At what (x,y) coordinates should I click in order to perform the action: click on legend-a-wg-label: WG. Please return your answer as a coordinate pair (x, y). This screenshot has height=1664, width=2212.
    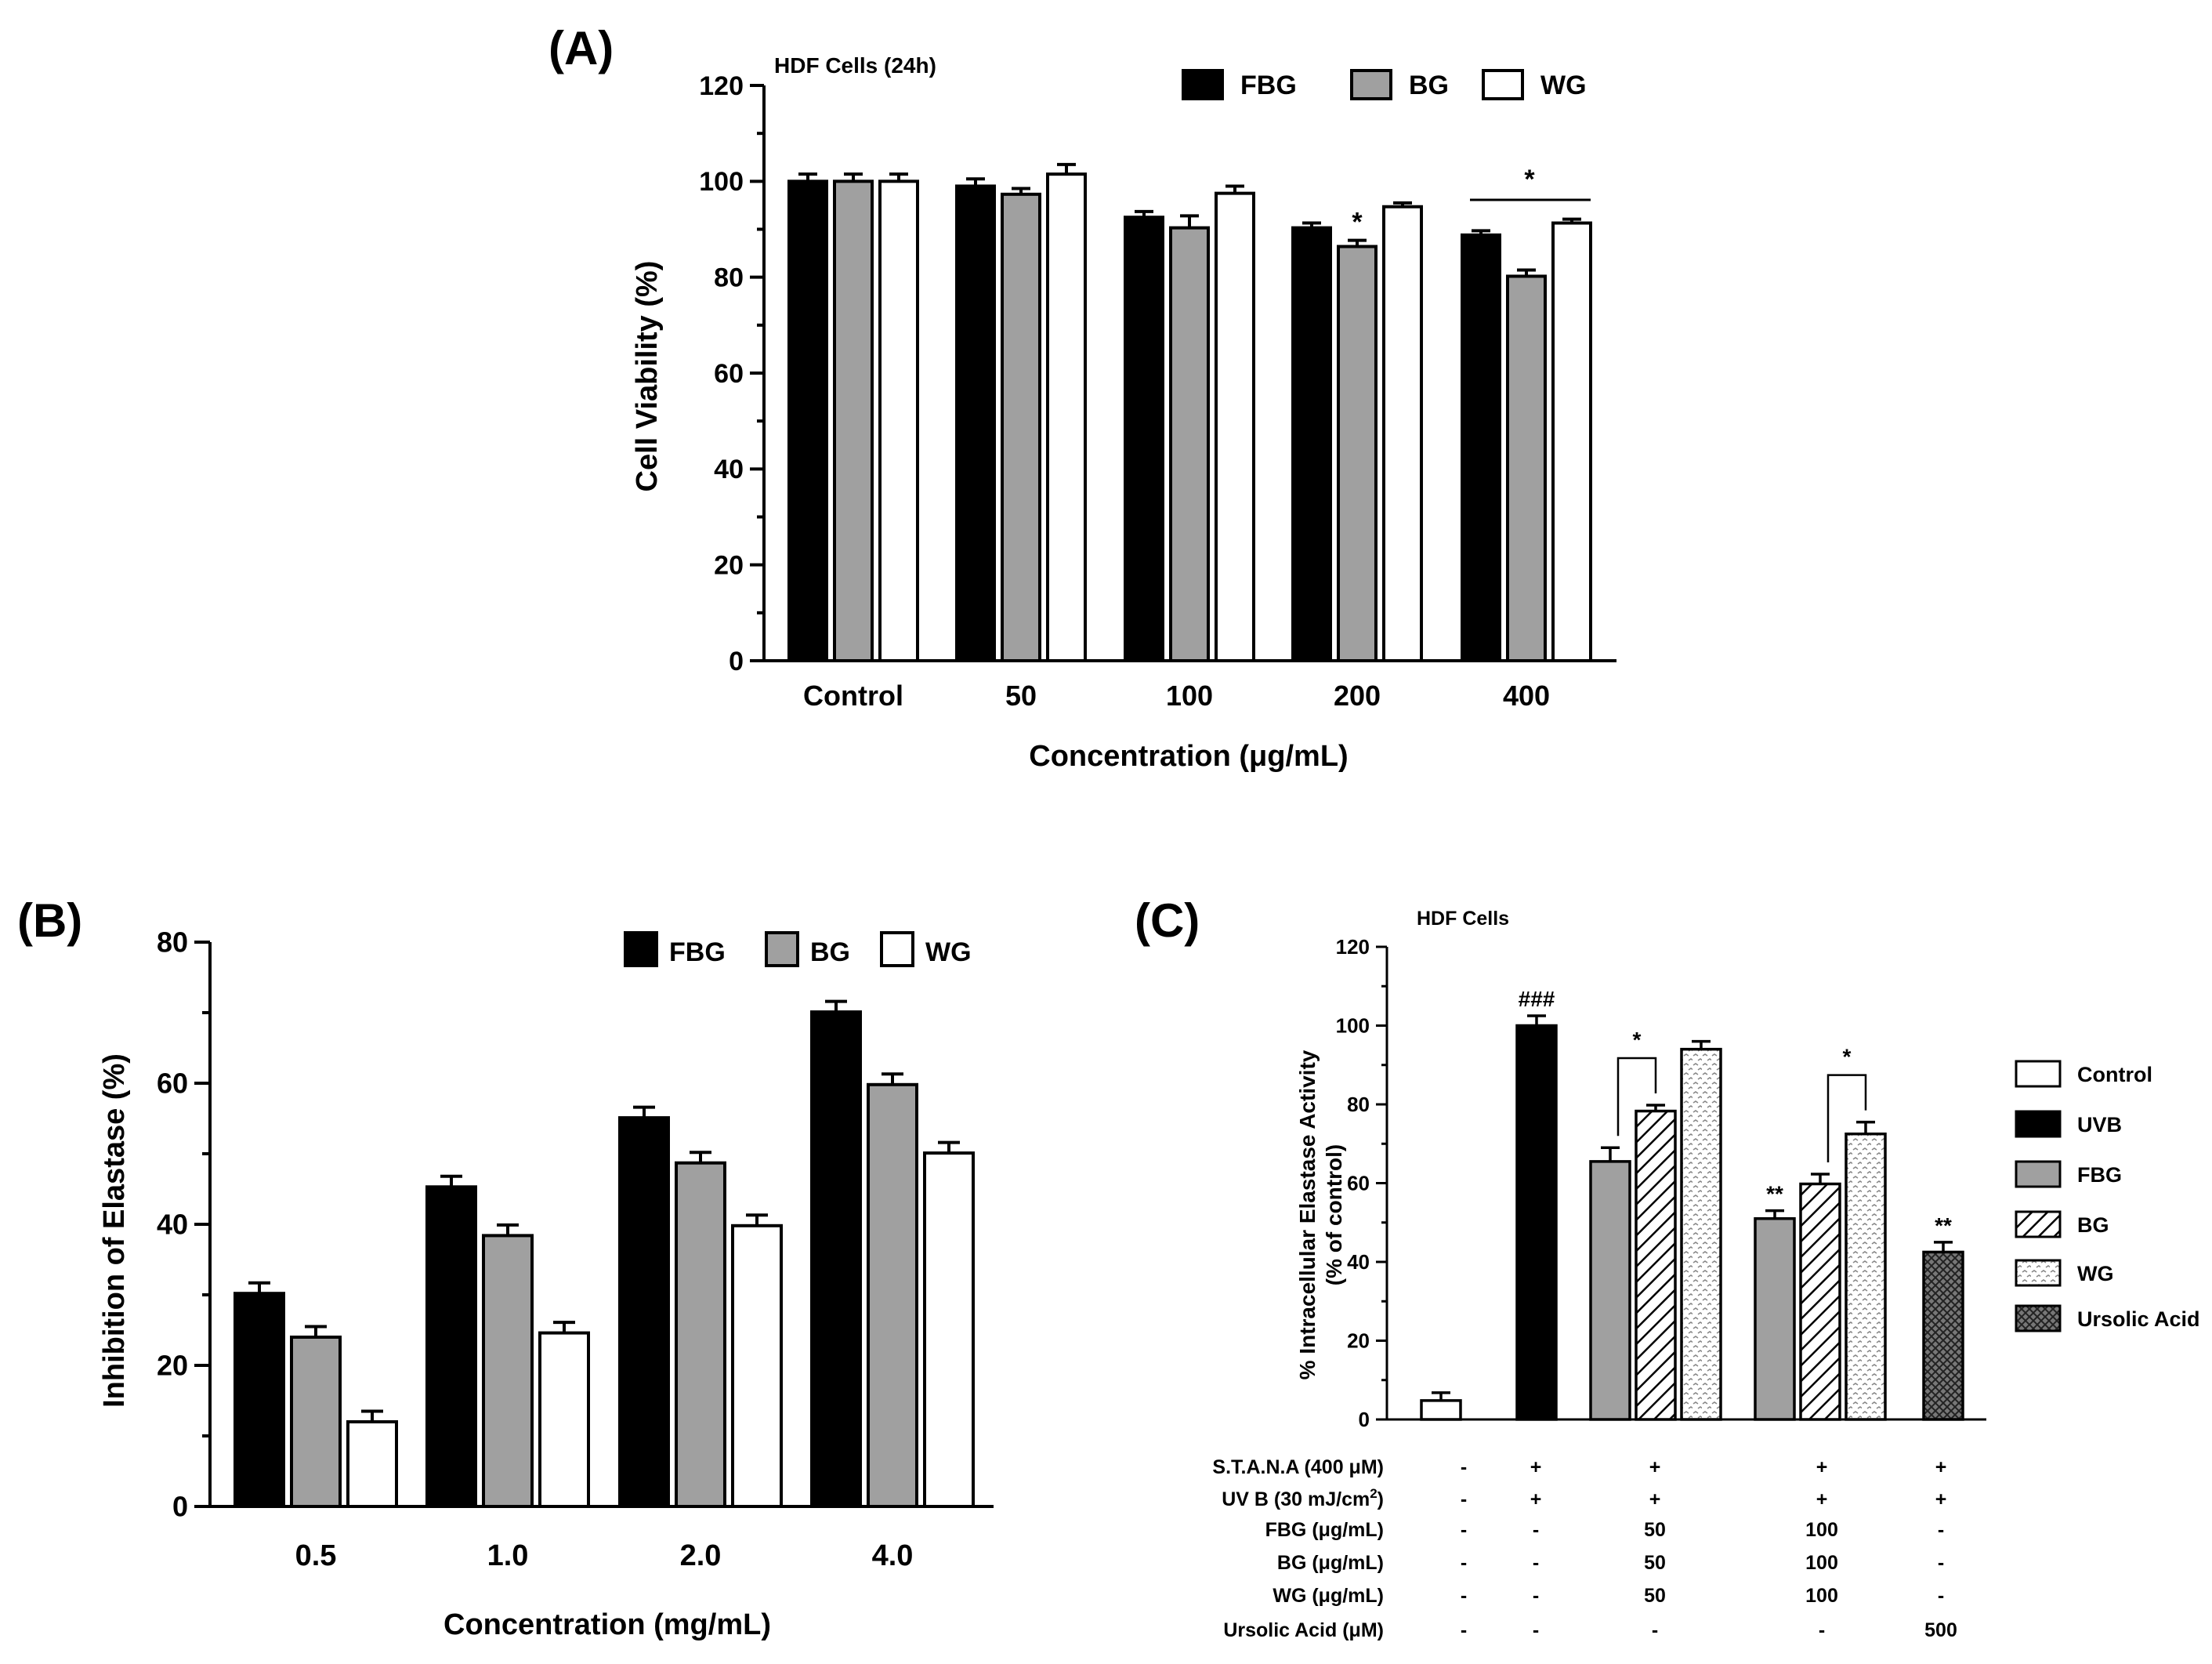
    Looking at the image, I should click on (1563, 86).